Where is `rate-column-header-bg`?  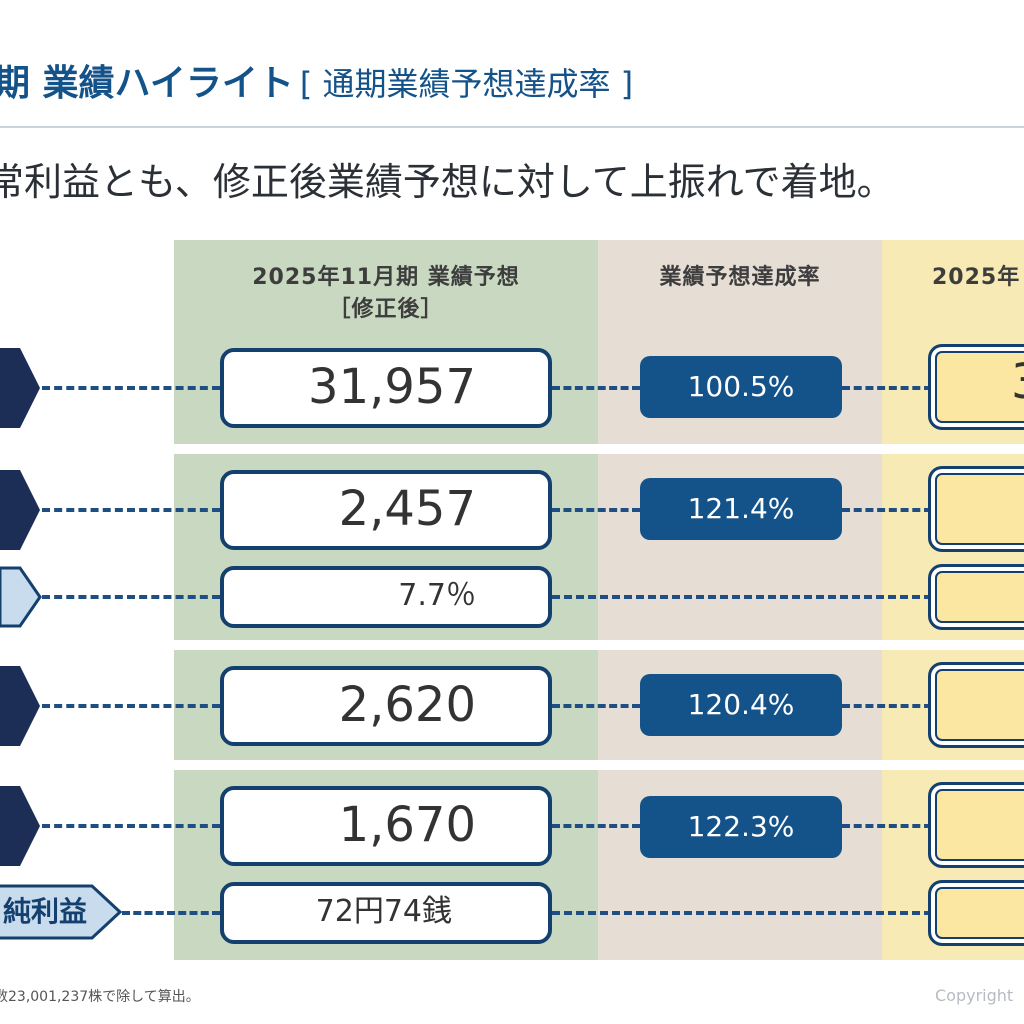 rate-column-header-bg is located at coordinates (740, 287).